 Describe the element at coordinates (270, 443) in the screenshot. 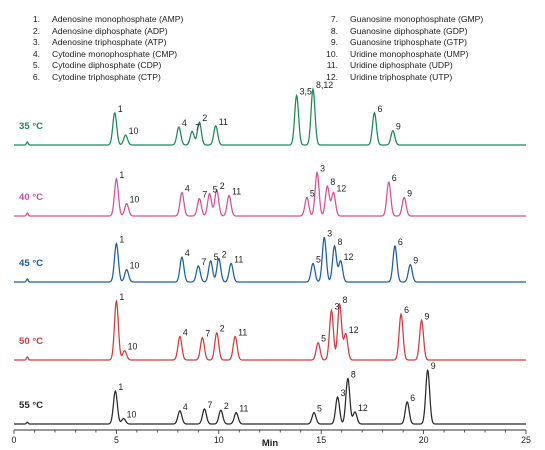

I see `x-axis-title: Min` at that location.